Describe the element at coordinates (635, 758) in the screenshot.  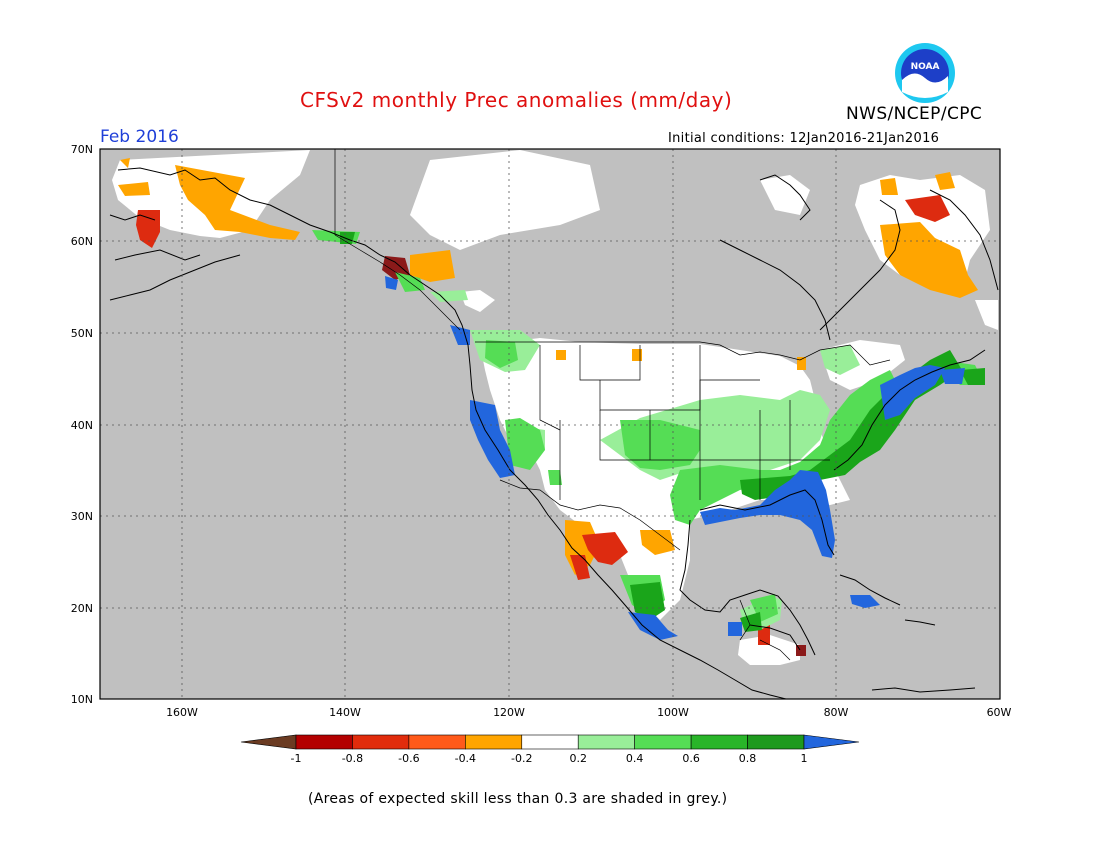
I see `colorbar-label: 0.4` at that location.